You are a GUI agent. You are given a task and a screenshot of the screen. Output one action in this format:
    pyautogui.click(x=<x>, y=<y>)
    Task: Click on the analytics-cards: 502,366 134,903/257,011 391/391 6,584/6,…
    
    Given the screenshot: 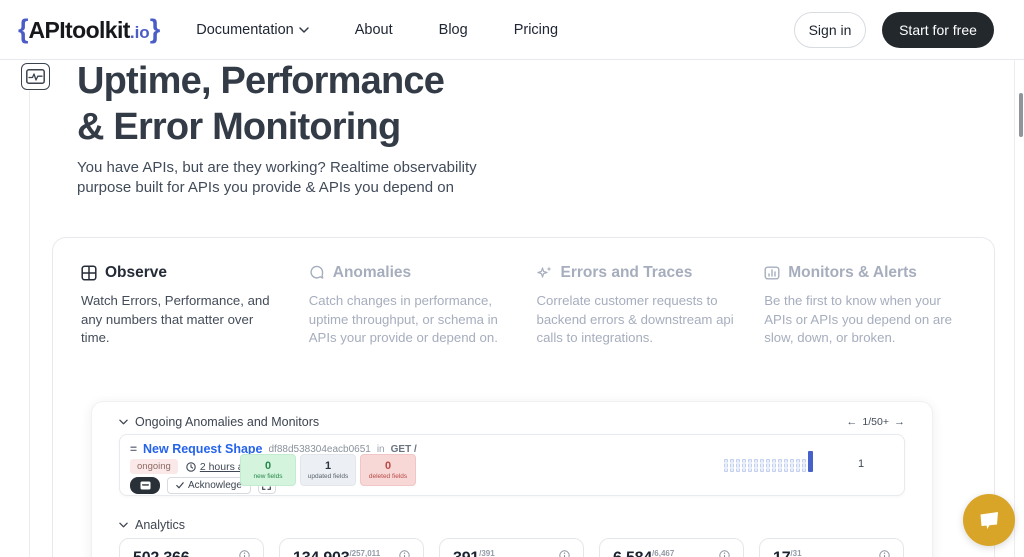 What is the action you would take?
    pyautogui.click(x=512, y=547)
    